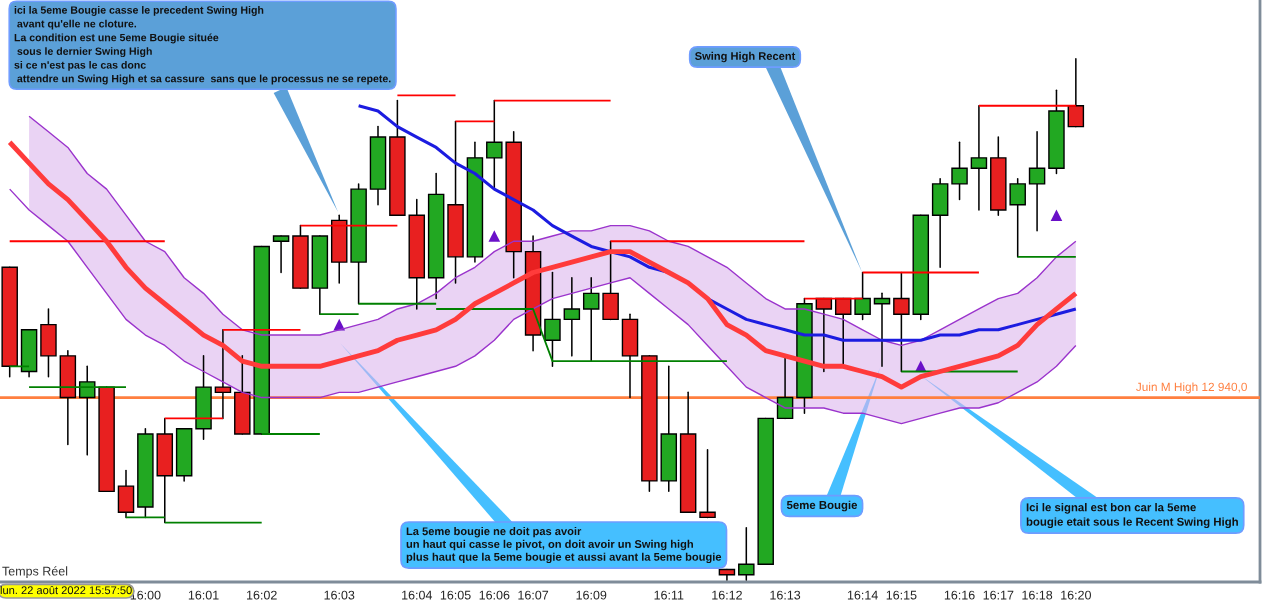 The height and width of the screenshot is (600, 1264). I want to click on x-tick-label: 16:03, so click(339, 595).